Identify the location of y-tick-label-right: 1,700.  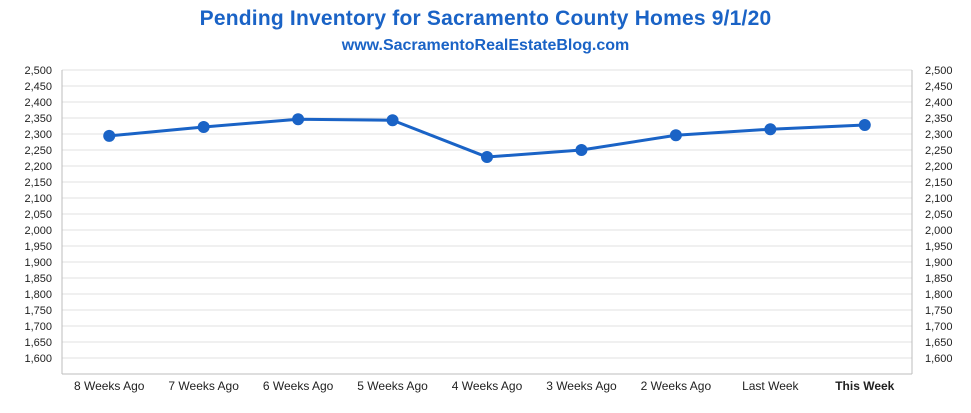
(939, 327).